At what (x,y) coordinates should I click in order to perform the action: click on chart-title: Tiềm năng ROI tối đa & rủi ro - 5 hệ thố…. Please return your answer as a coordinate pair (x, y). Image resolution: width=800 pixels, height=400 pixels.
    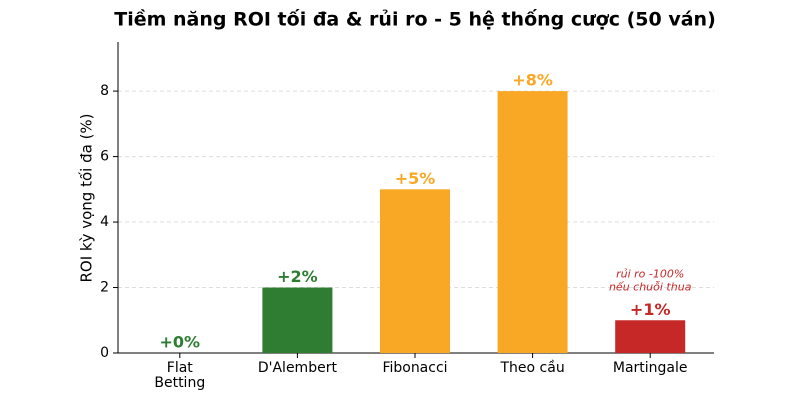
    Looking at the image, I should click on (415, 19).